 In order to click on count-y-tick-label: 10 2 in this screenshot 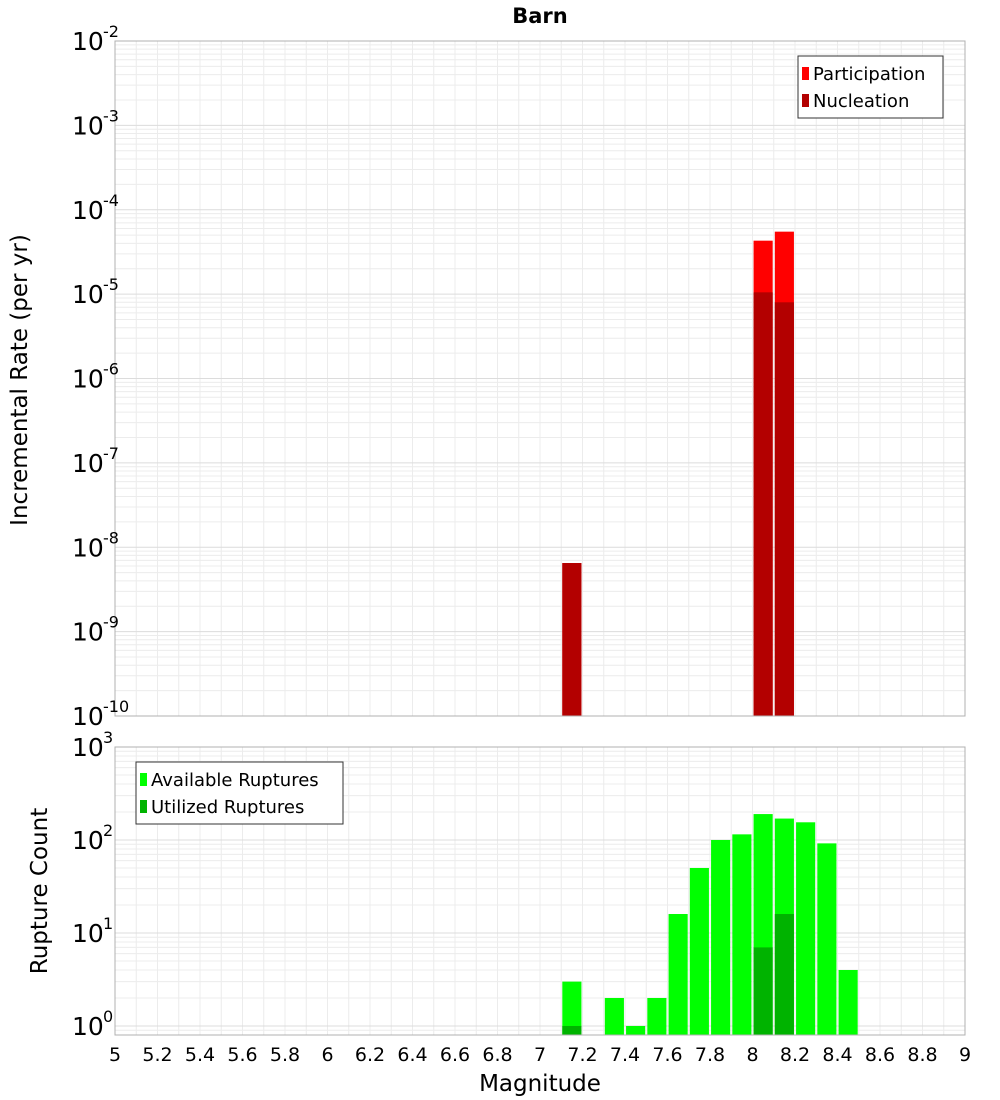, I will do `click(92, 838)`.